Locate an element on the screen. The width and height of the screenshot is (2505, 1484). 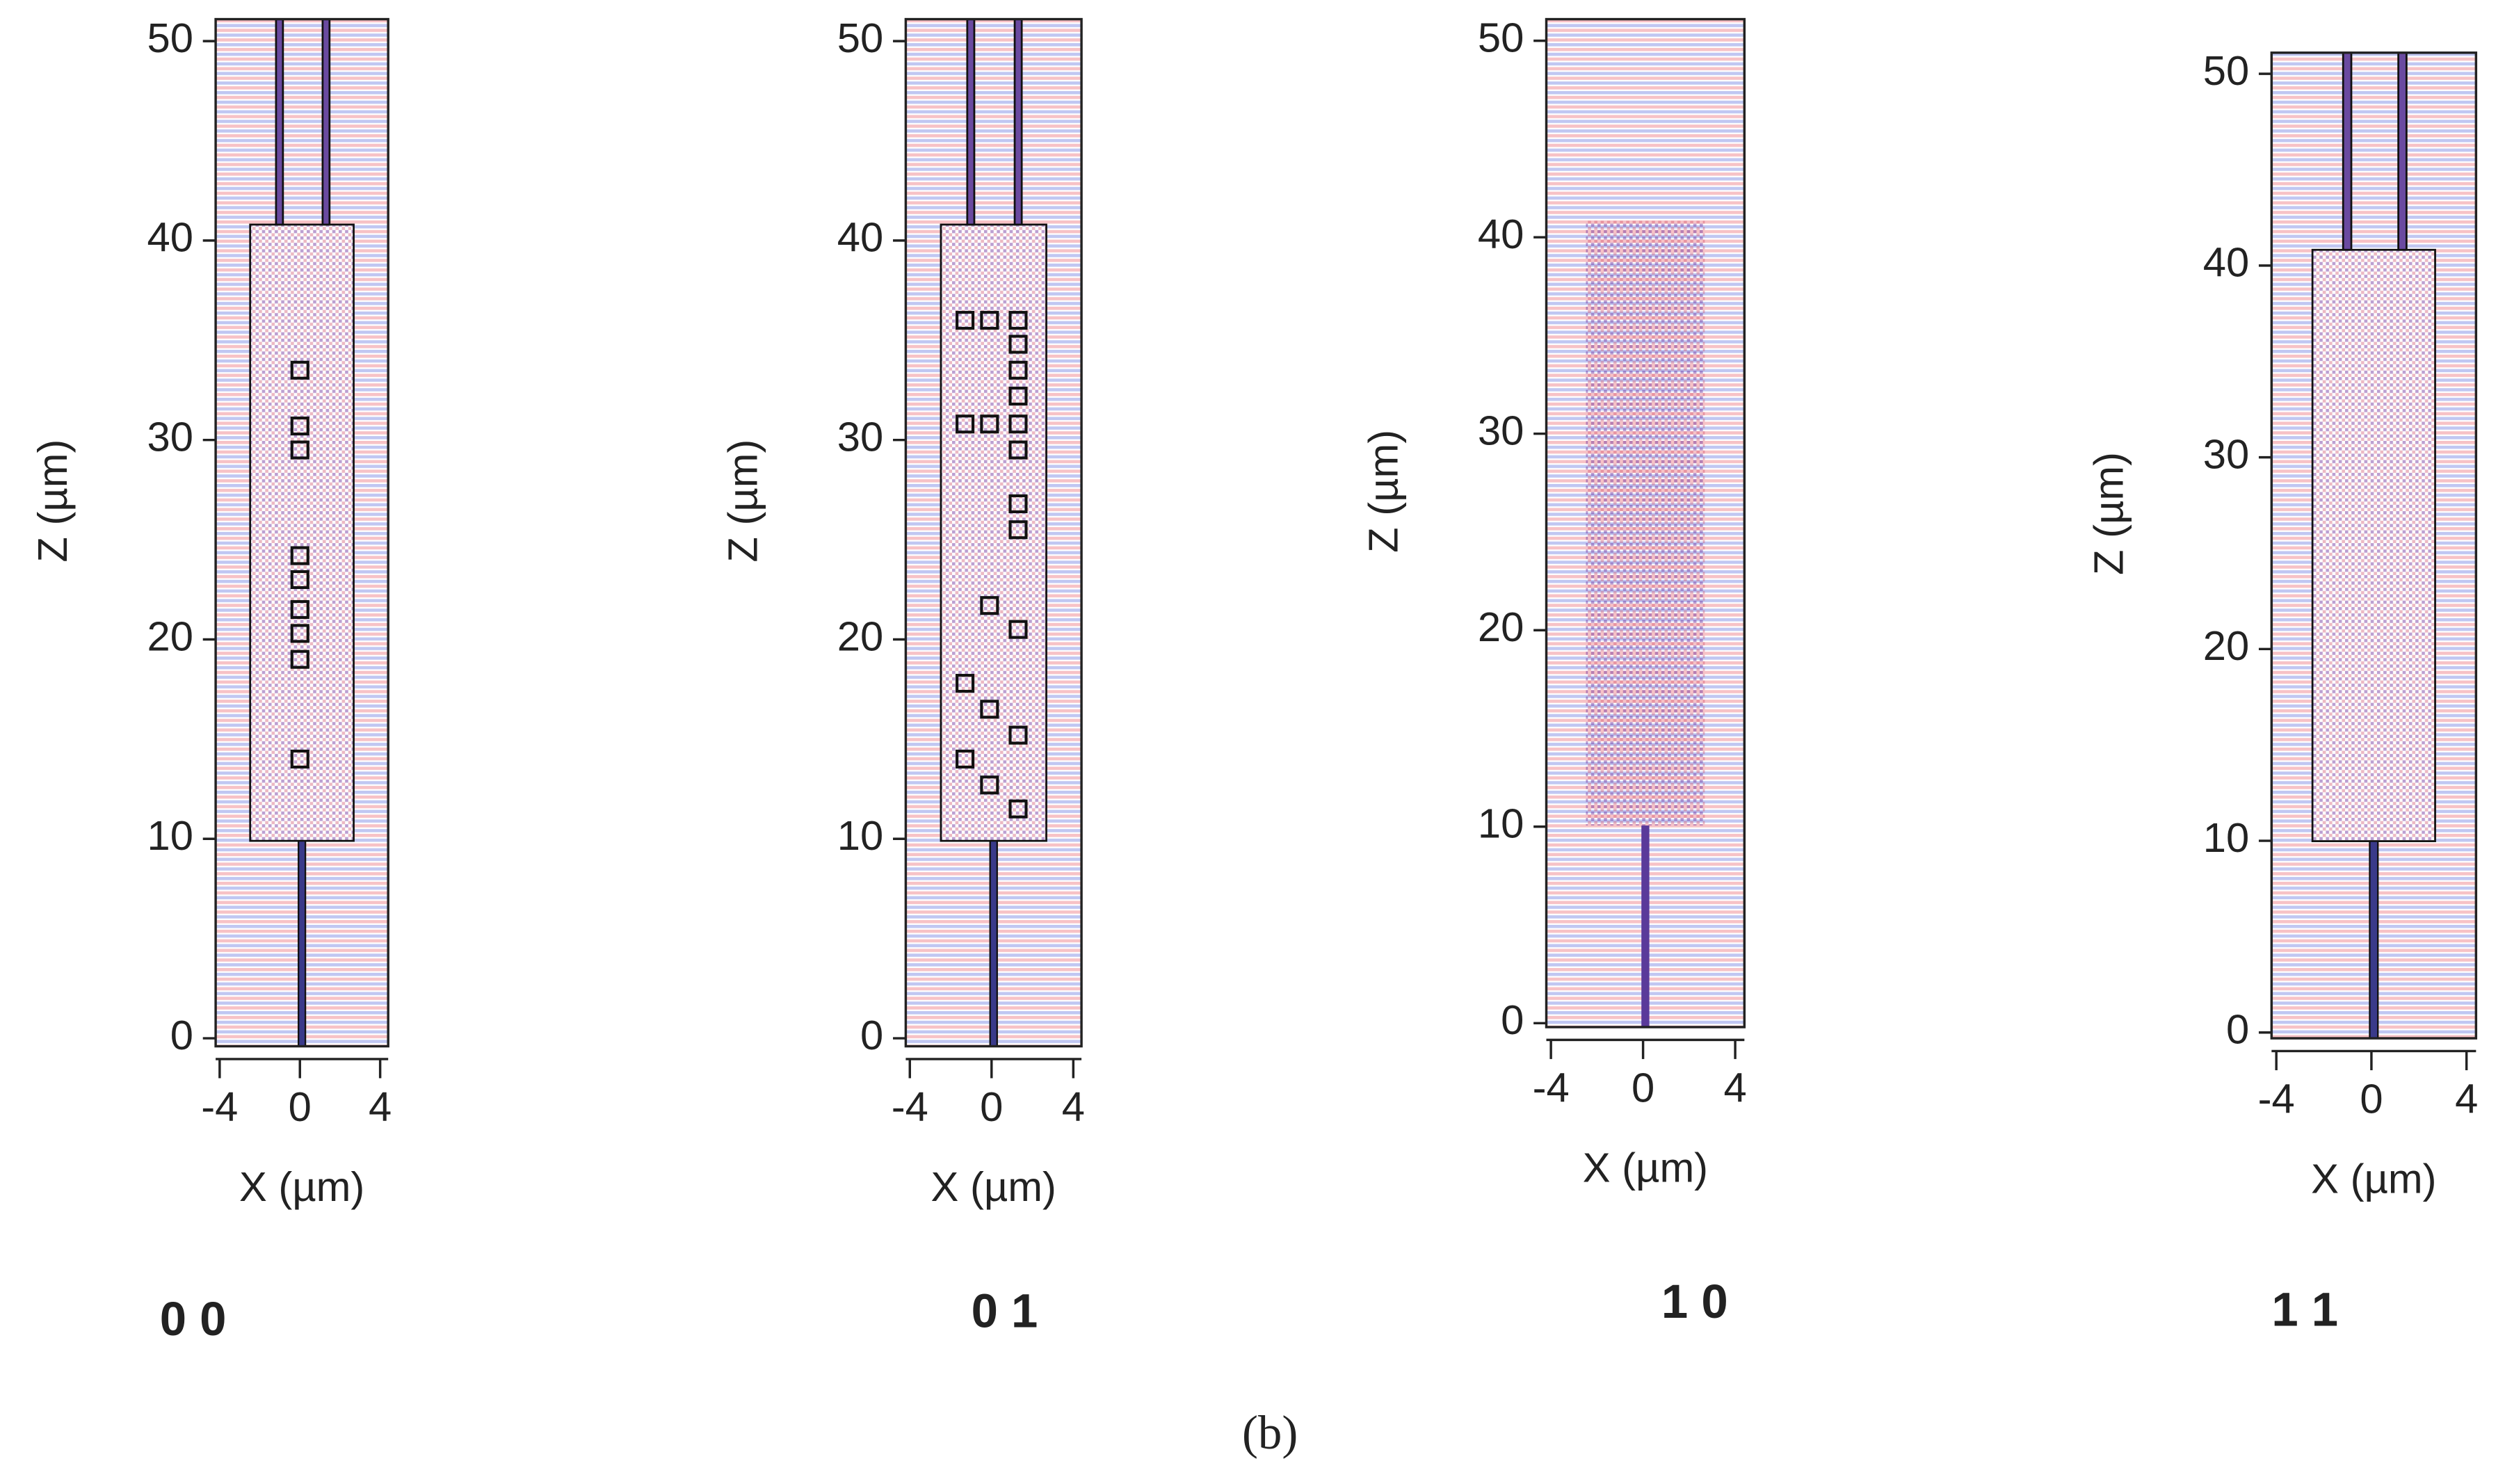
caption: (b) is located at coordinates (1270, 1432).